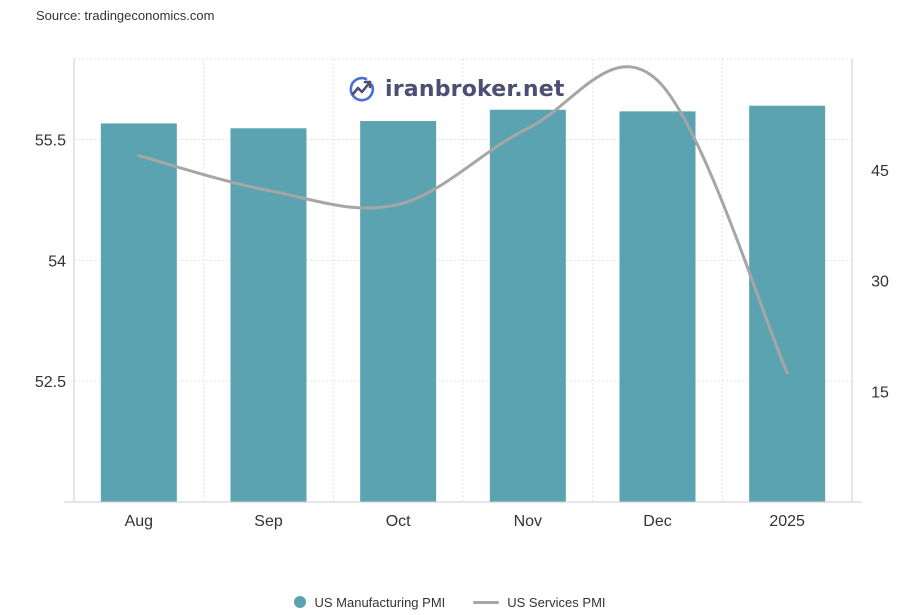 The height and width of the screenshot is (615, 900). I want to click on legend-item-services: US Services PMI, so click(539, 602).